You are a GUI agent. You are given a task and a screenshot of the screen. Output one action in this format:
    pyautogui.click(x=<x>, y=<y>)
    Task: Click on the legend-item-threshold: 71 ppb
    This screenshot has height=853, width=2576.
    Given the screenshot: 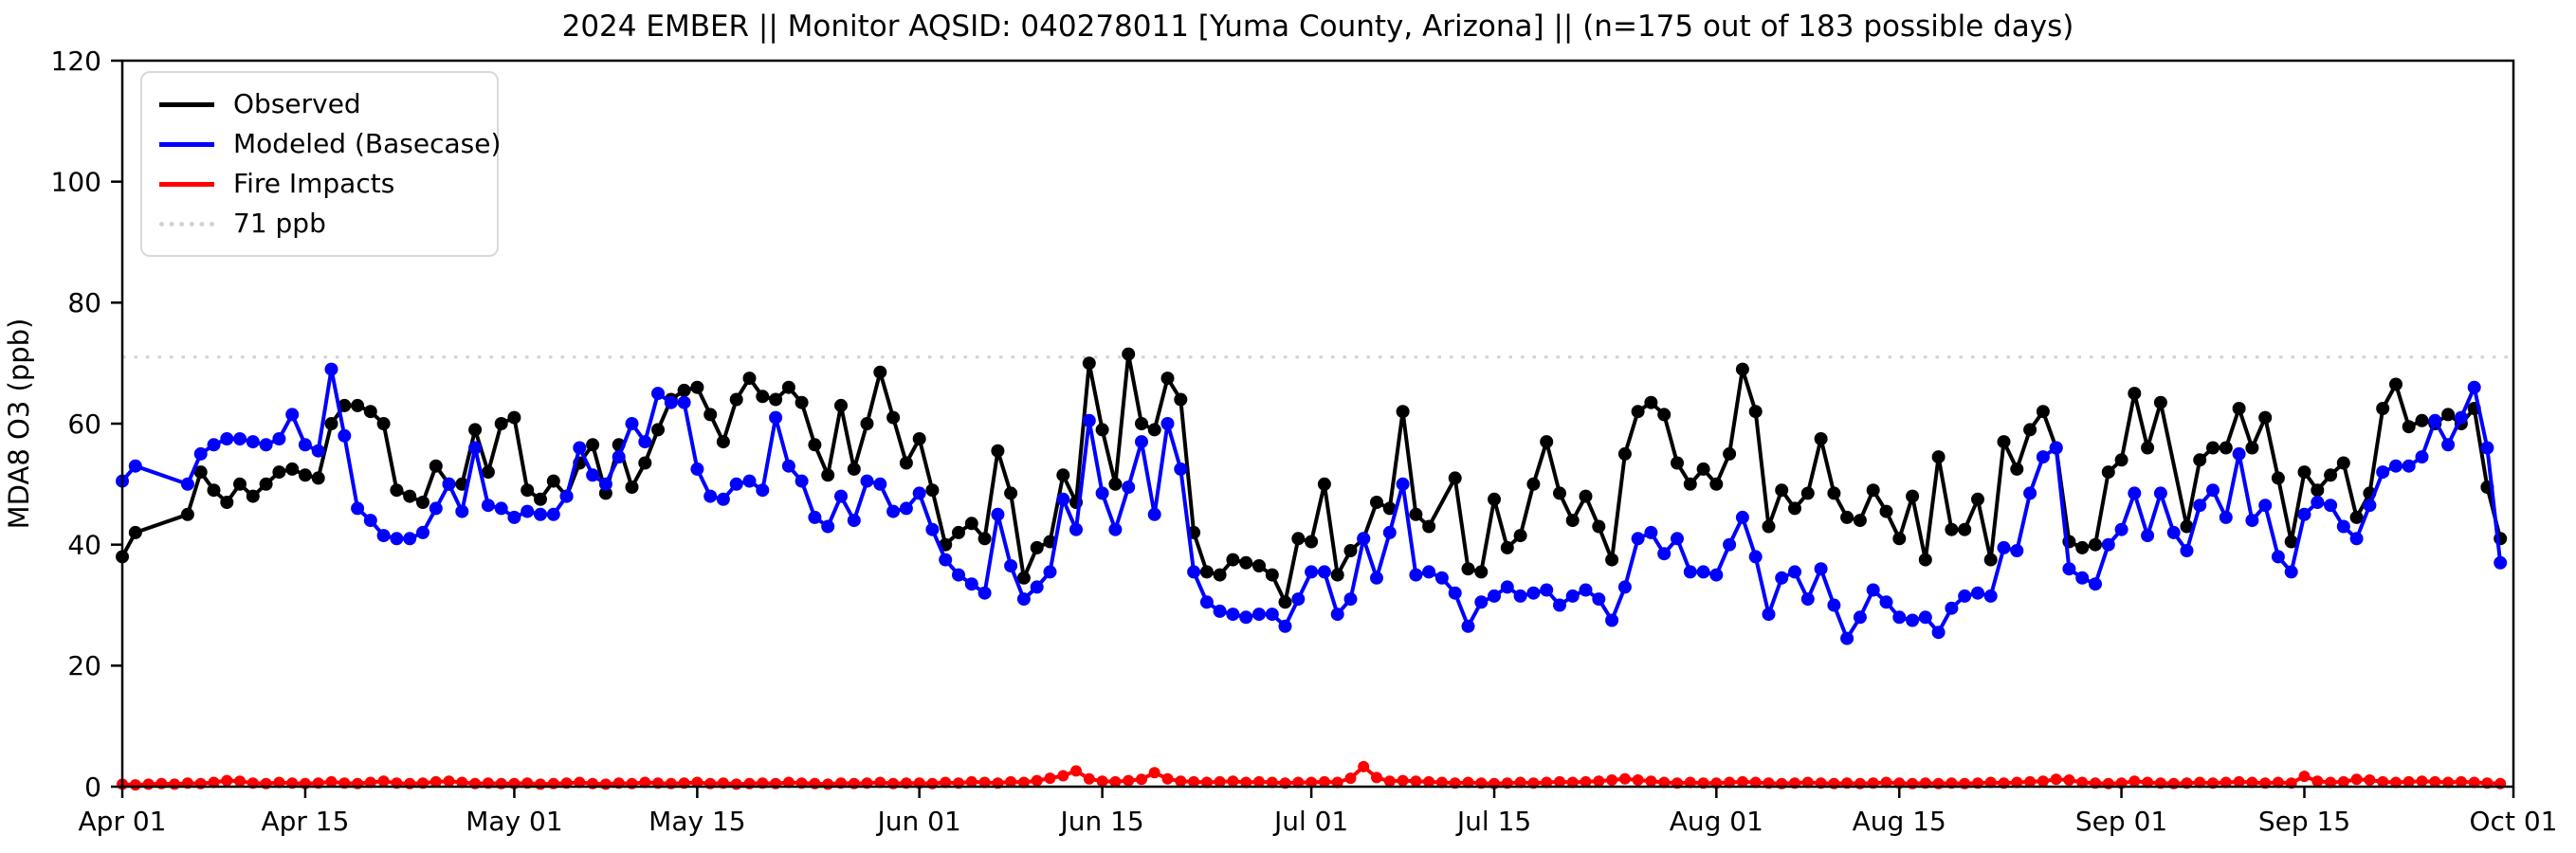 What is the action you would take?
    pyautogui.click(x=319, y=224)
    